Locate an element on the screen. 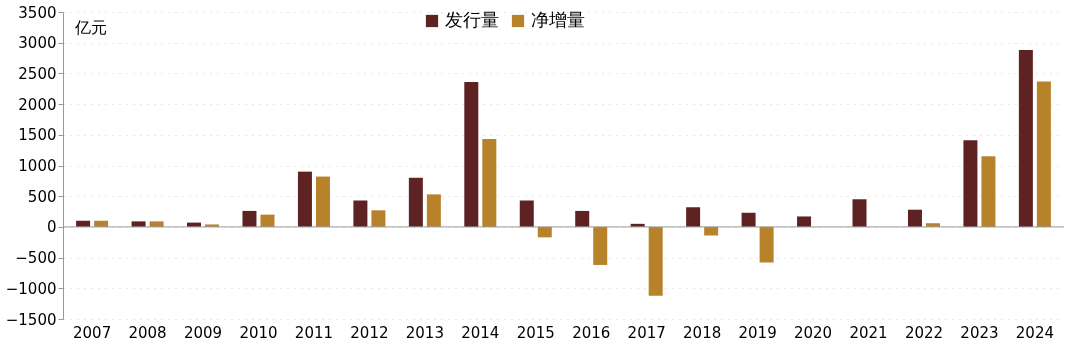 The height and width of the screenshot is (356, 1080). legend-label: 发行量 is located at coordinates (472, 19).